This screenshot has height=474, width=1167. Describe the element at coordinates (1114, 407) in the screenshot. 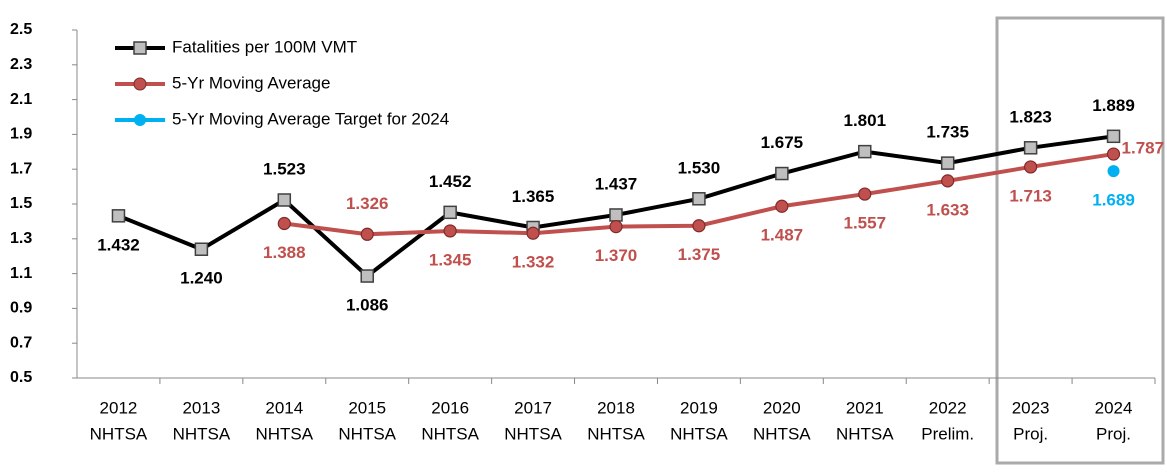

I see `x-tick-label: 2024` at that location.